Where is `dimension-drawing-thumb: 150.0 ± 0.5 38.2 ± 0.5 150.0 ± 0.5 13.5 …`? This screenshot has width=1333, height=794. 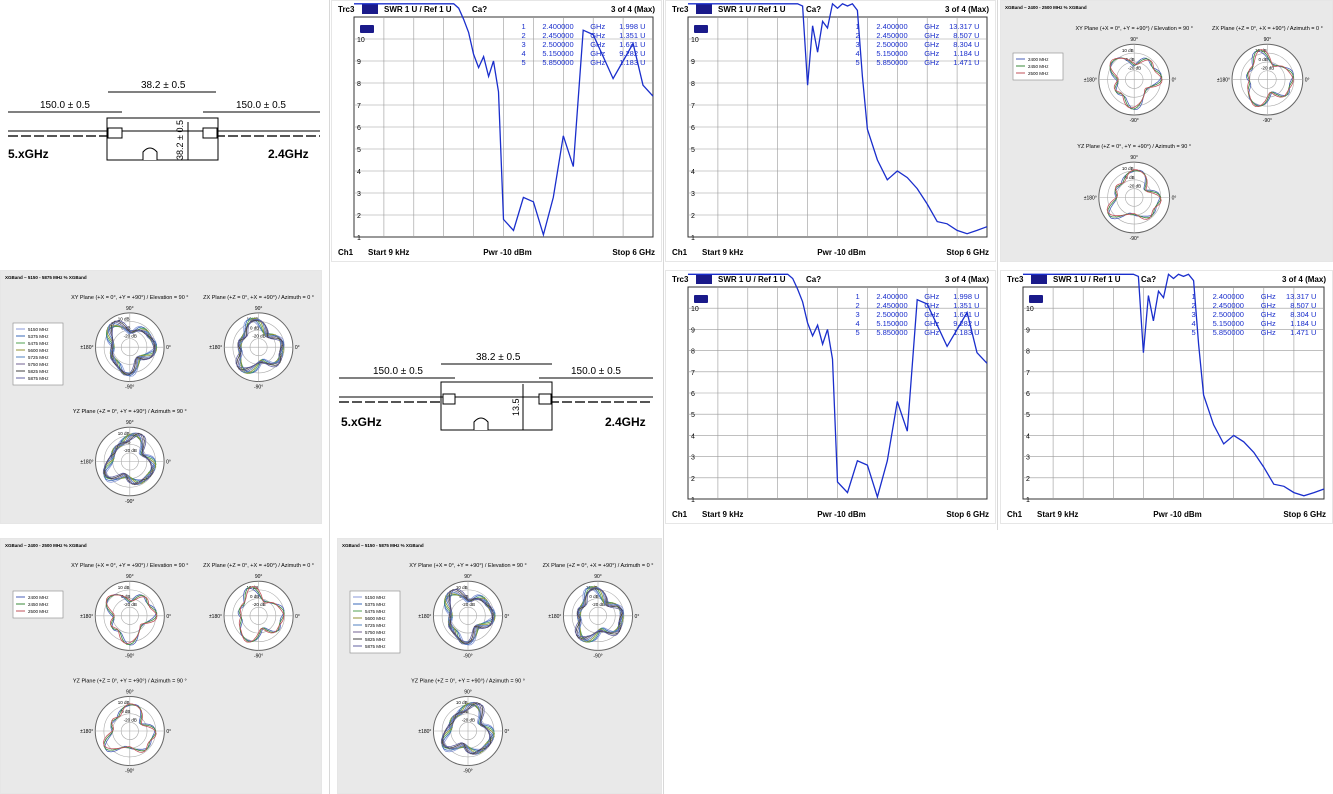 dimension-drawing-thumb: 150.0 ± 0.5 38.2 ± 0.5 150.0 ± 0.5 13.5 … is located at coordinates (496, 397).